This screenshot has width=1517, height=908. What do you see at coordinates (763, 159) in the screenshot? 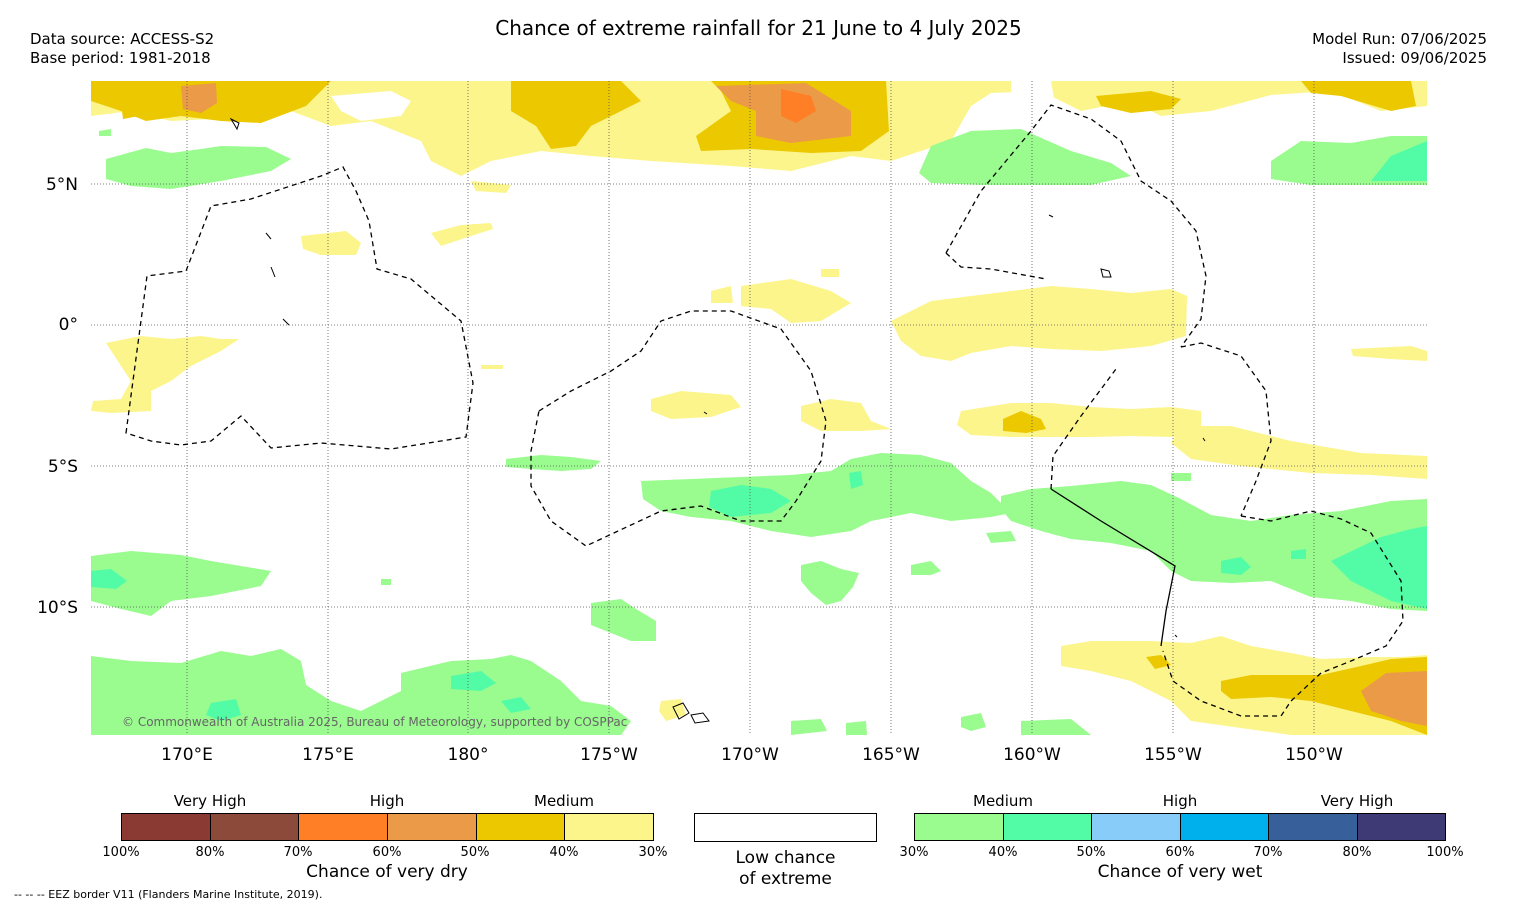
I see `wet-region-north` at bounding box center [763, 159].